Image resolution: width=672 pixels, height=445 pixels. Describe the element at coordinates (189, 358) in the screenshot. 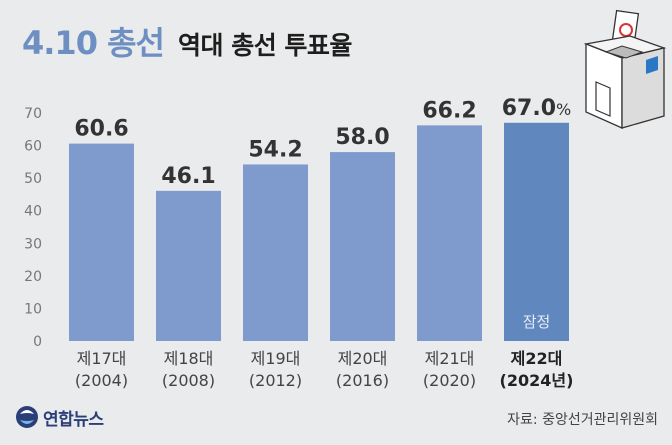

I see `x-tick-label: 제18대` at that location.